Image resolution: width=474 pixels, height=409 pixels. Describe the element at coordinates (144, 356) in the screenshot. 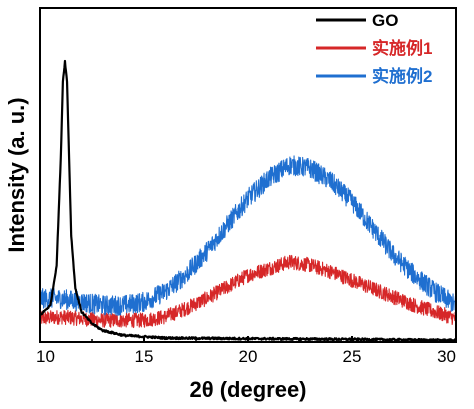

I see `x-tick-label: 15` at that location.